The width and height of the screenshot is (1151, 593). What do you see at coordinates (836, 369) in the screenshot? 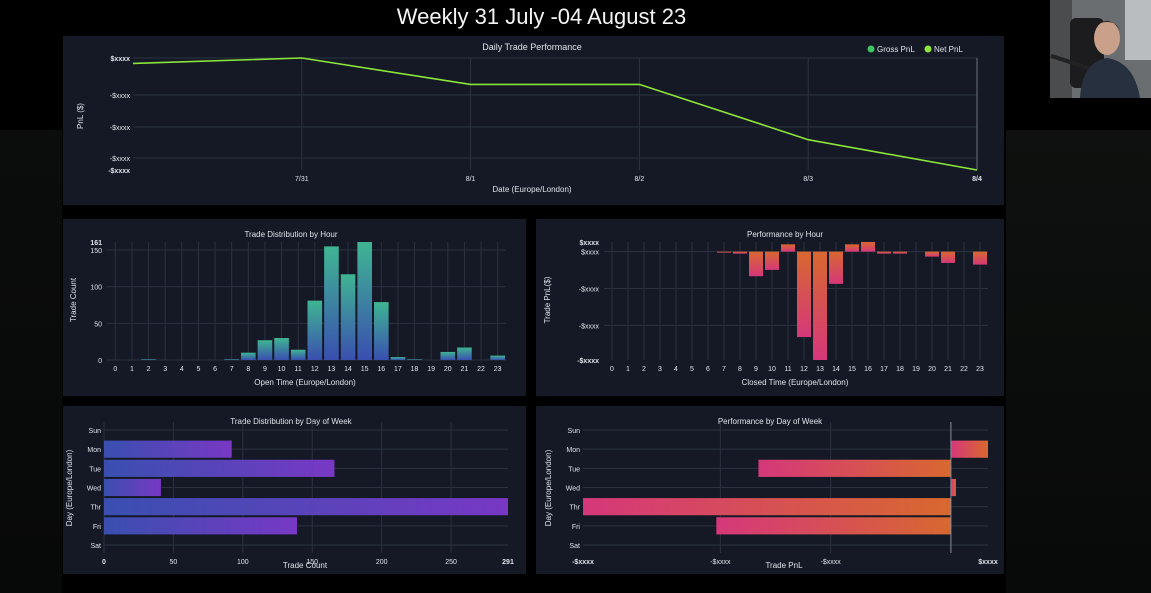
I see `x-tick-label: 14` at bounding box center [836, 369].